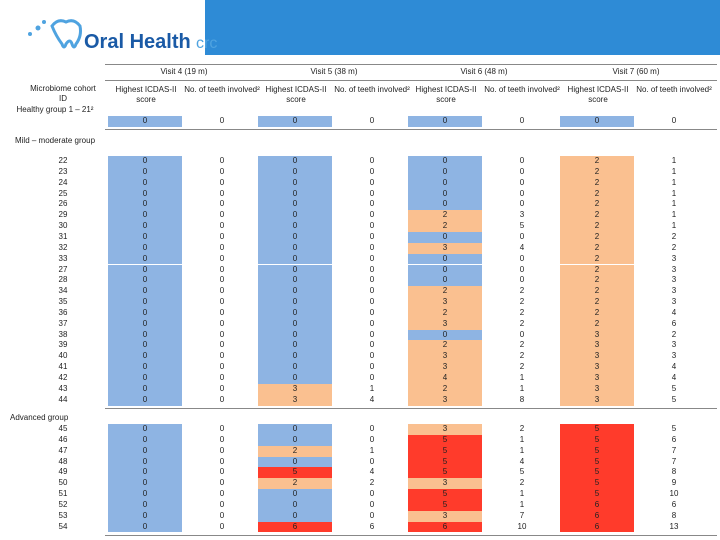  What do you see at coordinates (63, 93) in the screenshot?
I see `id-header: Microbiome cohort ID` at bounding box center [63, 93].